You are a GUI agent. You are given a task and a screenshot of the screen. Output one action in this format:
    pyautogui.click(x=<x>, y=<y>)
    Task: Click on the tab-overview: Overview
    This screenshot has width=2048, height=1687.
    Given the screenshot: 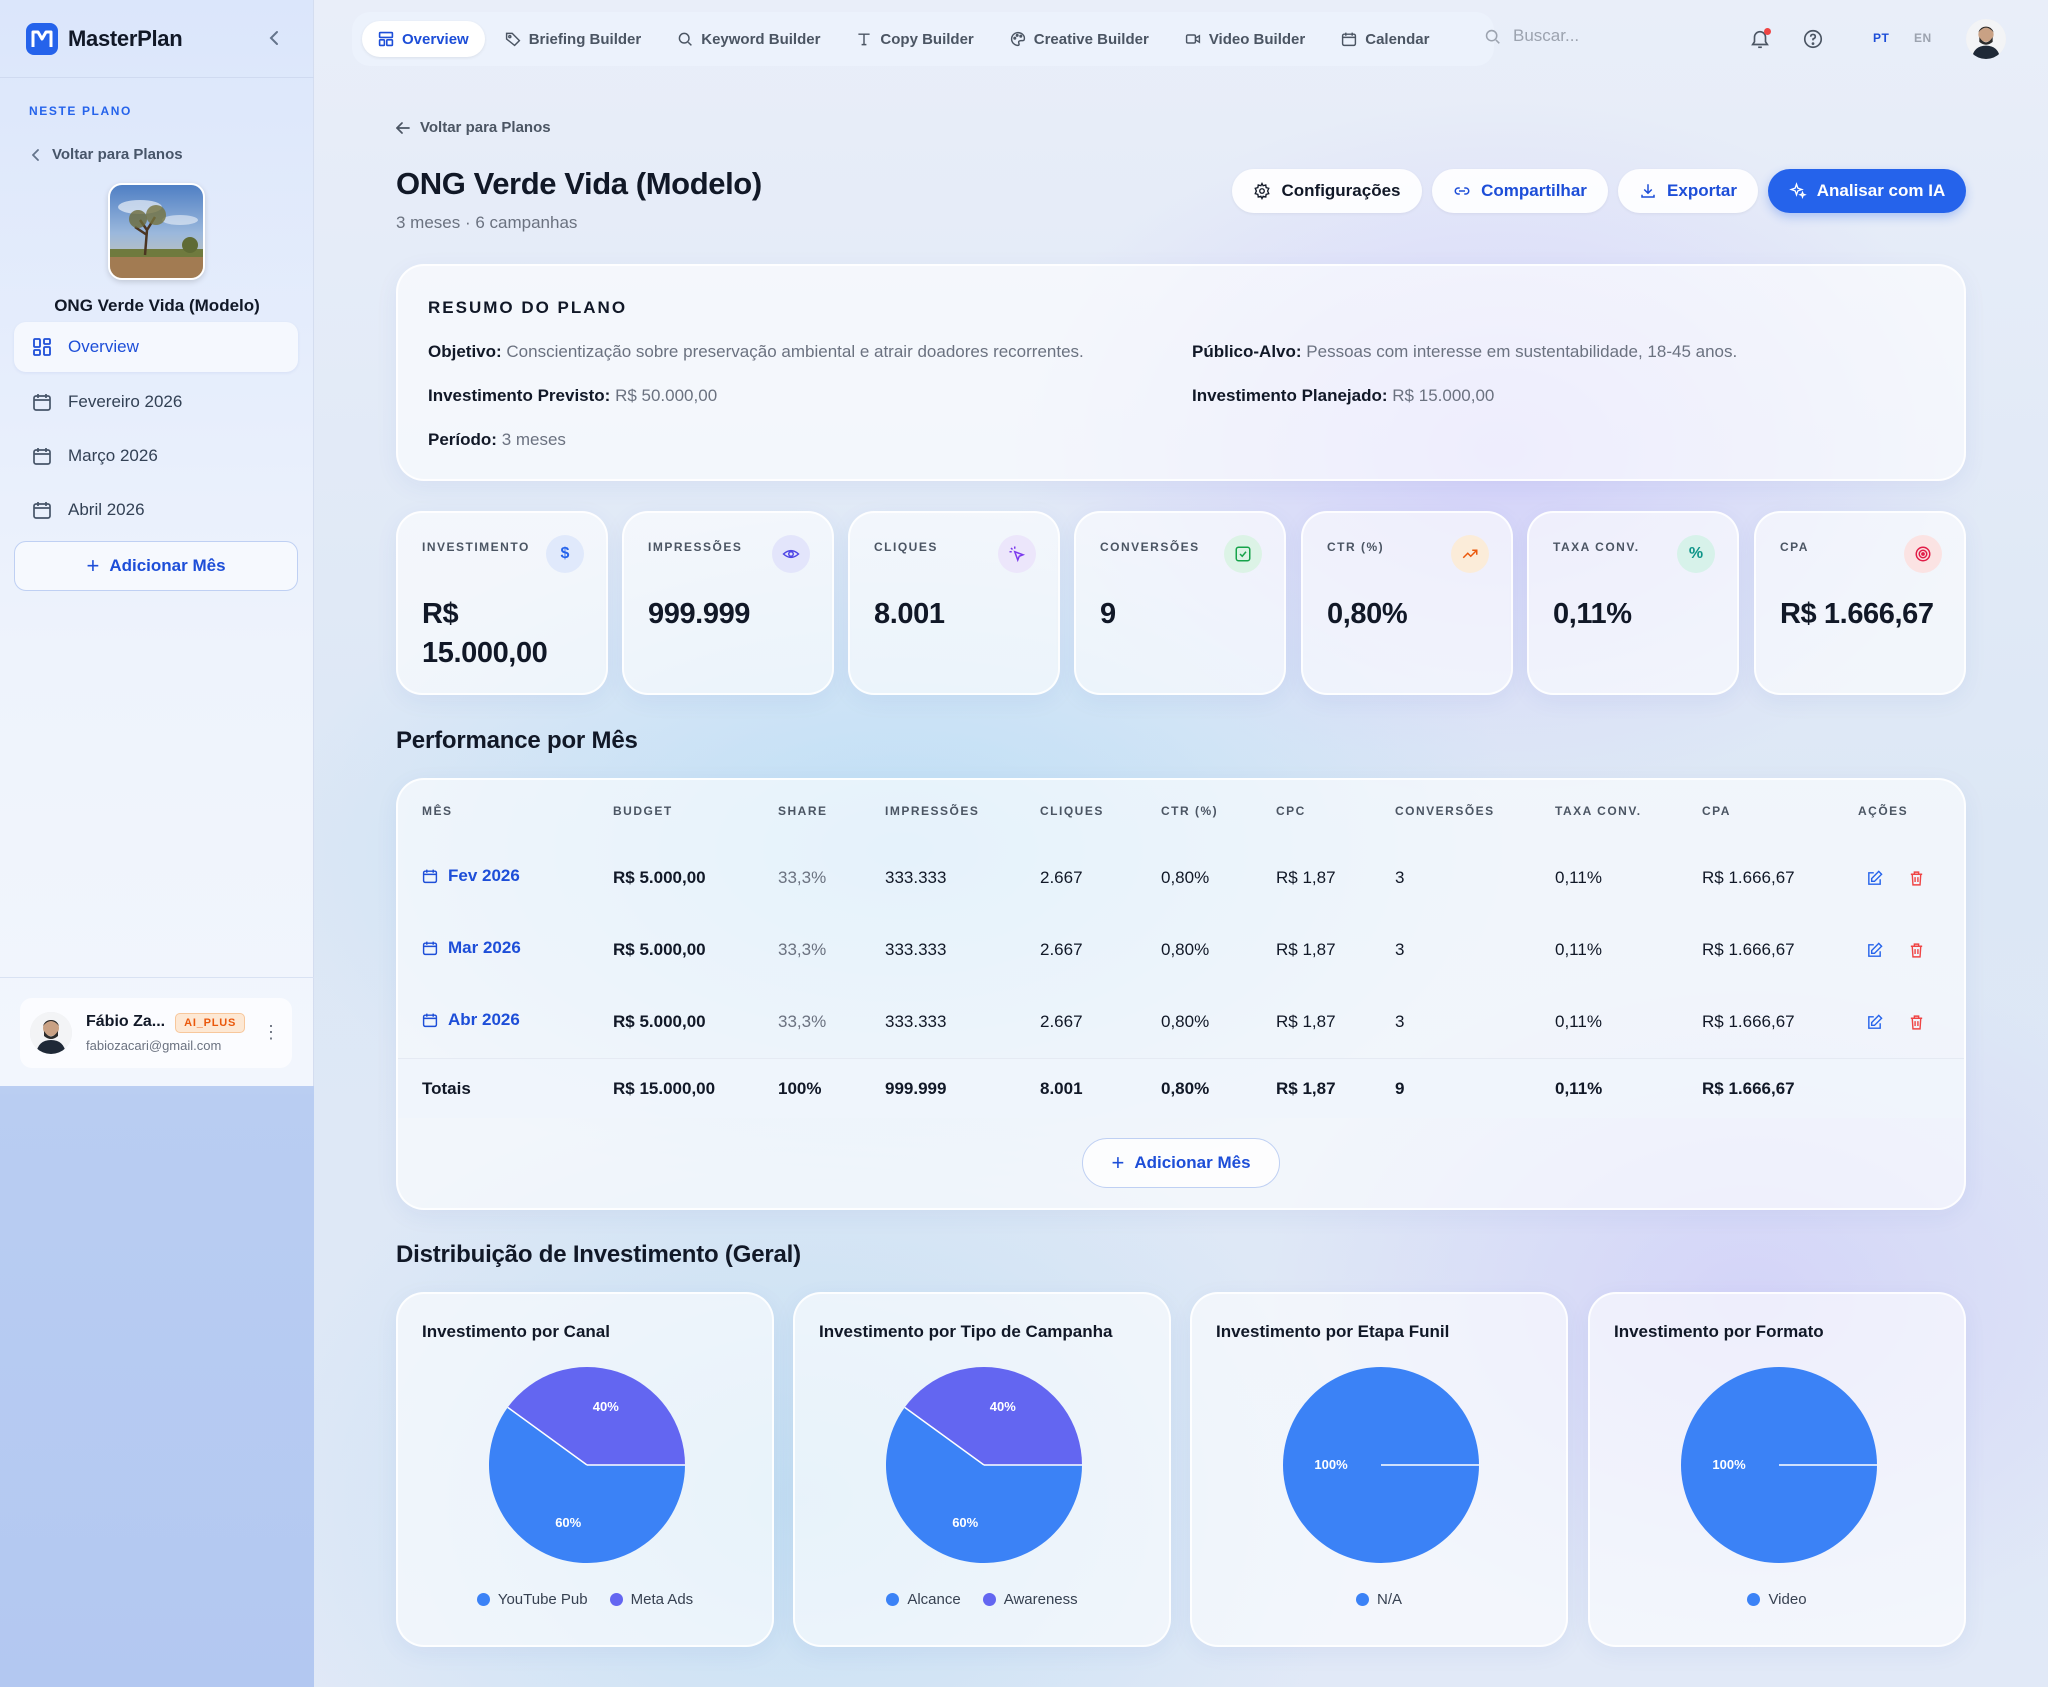 What is the action you would take?
    pyautogui.click(x=423, y=39)
    